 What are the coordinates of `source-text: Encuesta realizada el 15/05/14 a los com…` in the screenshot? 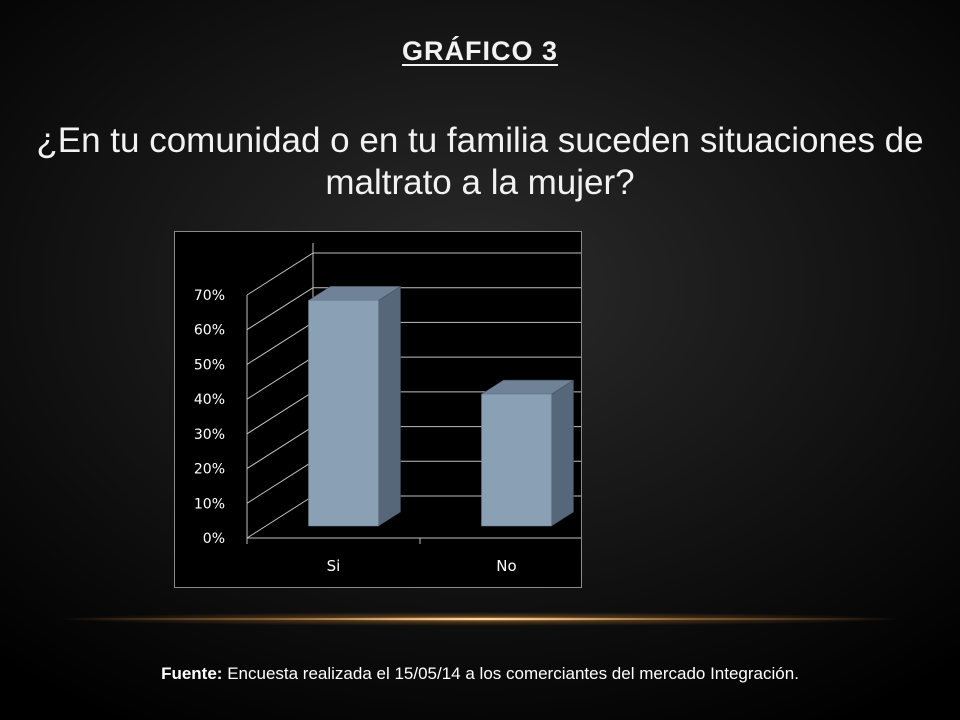 It's located at (510, 673).